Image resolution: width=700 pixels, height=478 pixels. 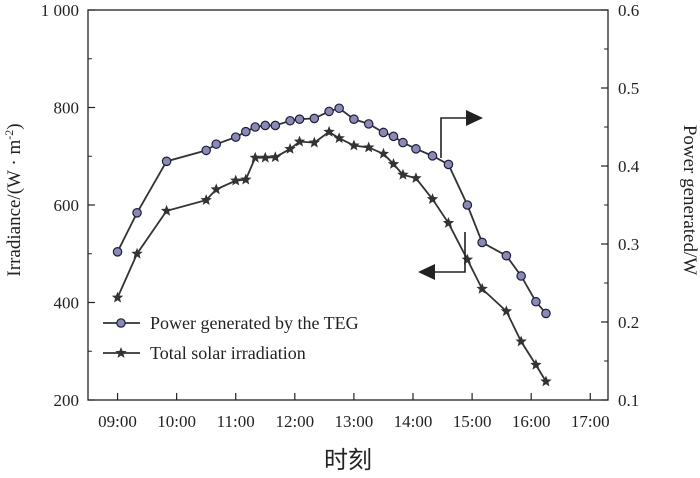 I want to click on right-y-tick-label: 0.5, so click(x=628, y=88).